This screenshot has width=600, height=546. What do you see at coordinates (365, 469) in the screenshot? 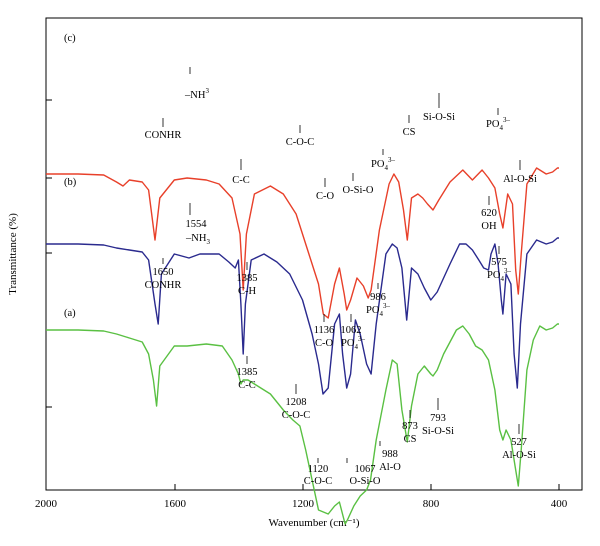
I see `annotation-label: 1067` at bounding box center [365, 469].